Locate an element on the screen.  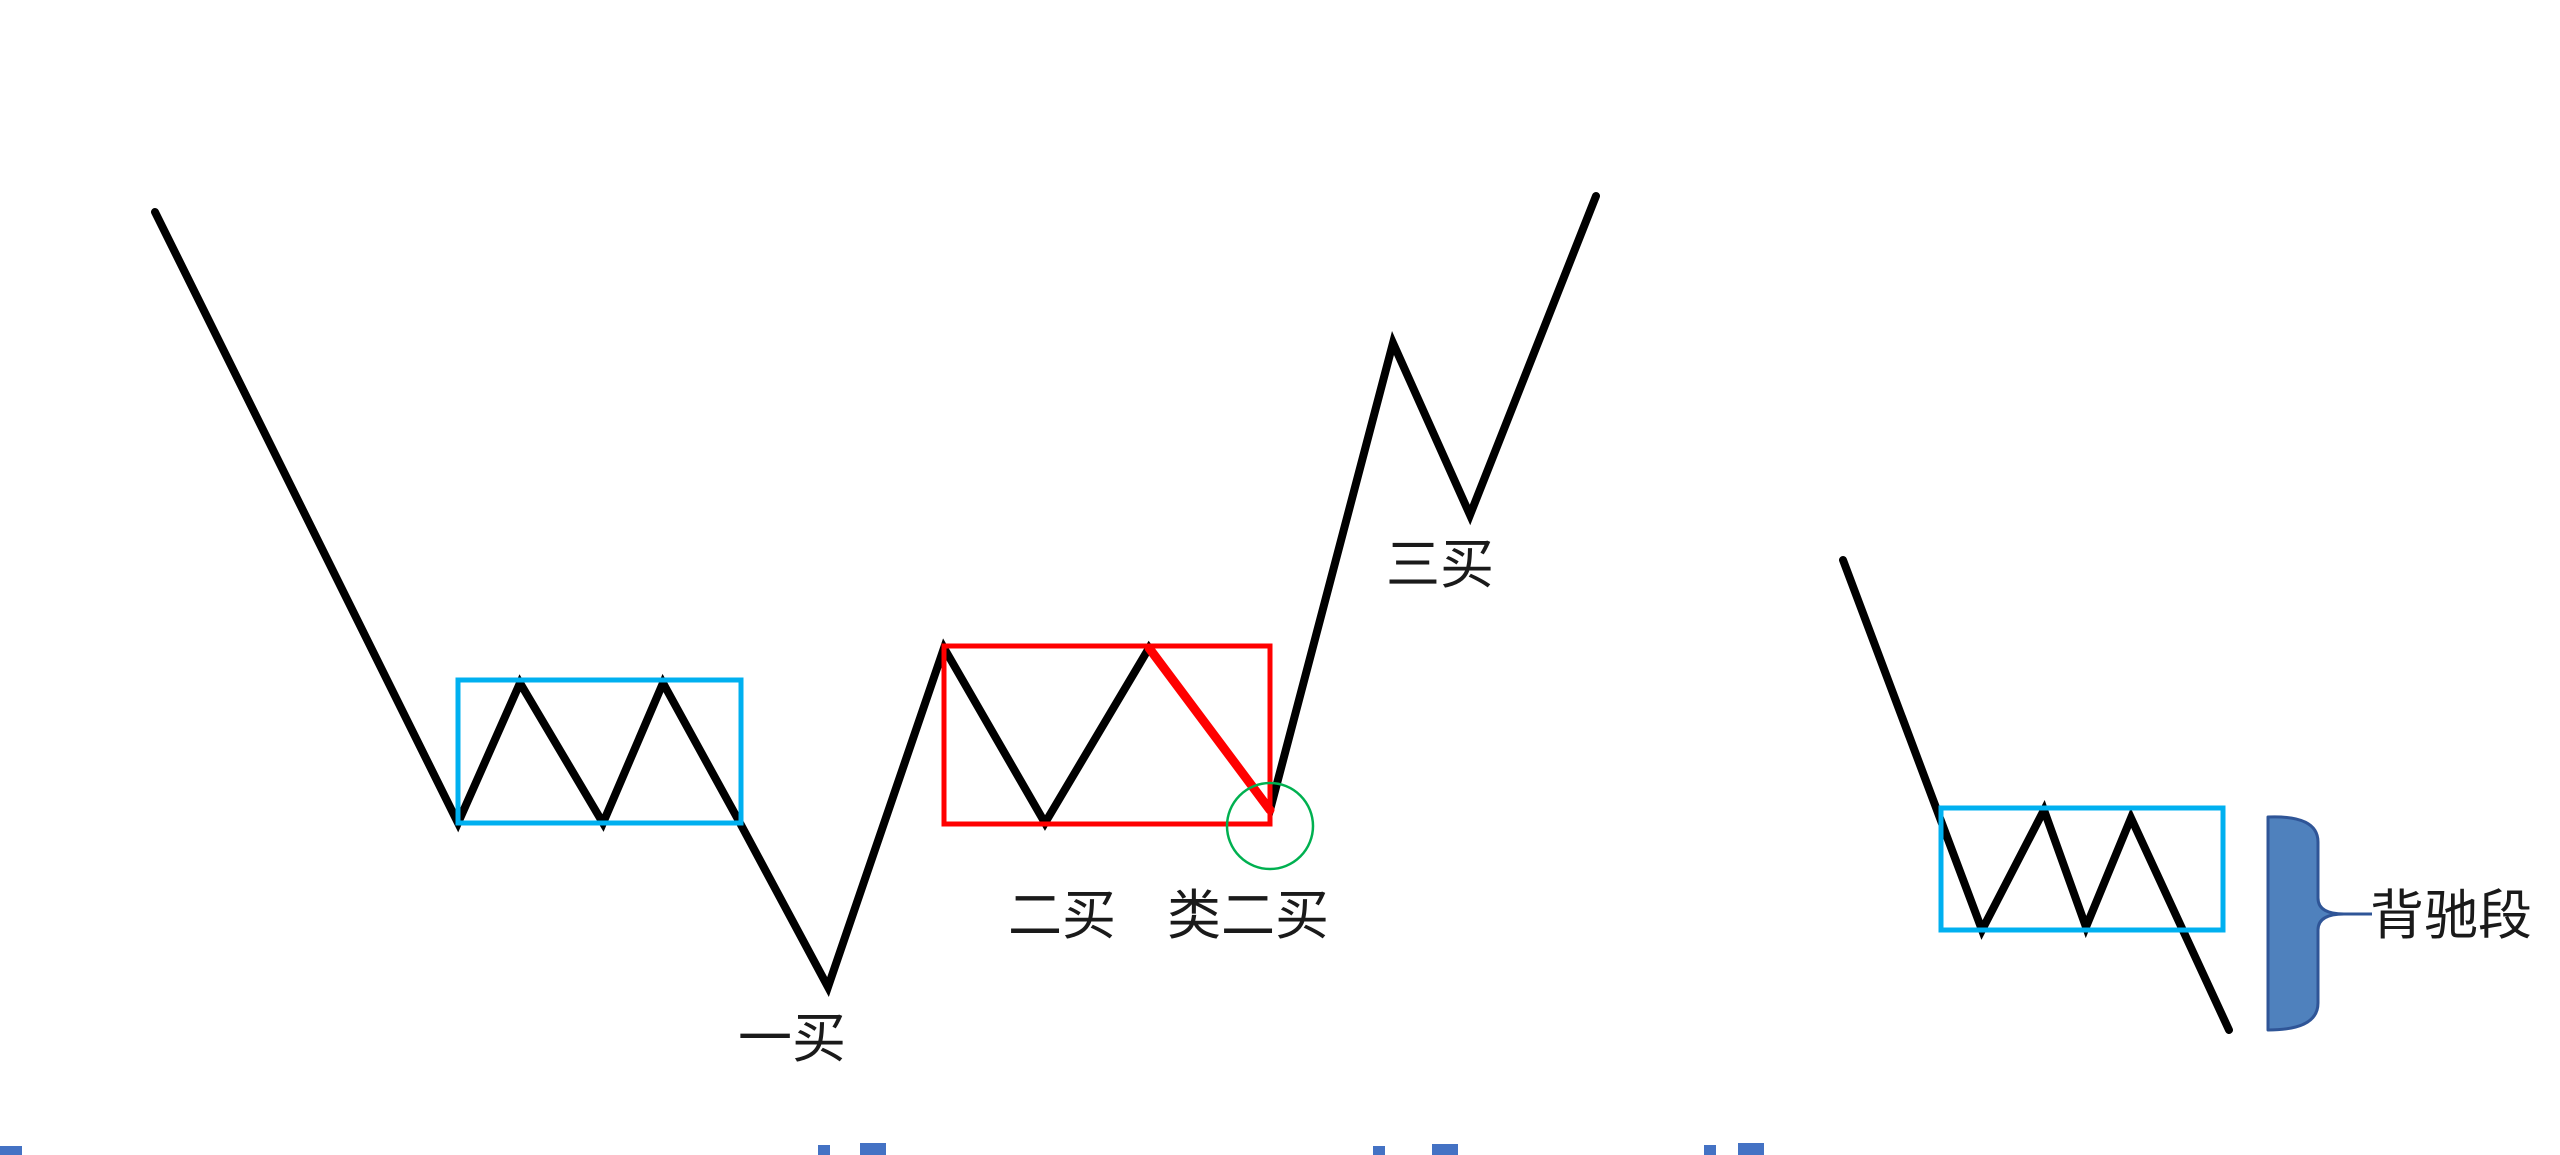
consolidation-zone-blue is located at coordinates (599, 751).